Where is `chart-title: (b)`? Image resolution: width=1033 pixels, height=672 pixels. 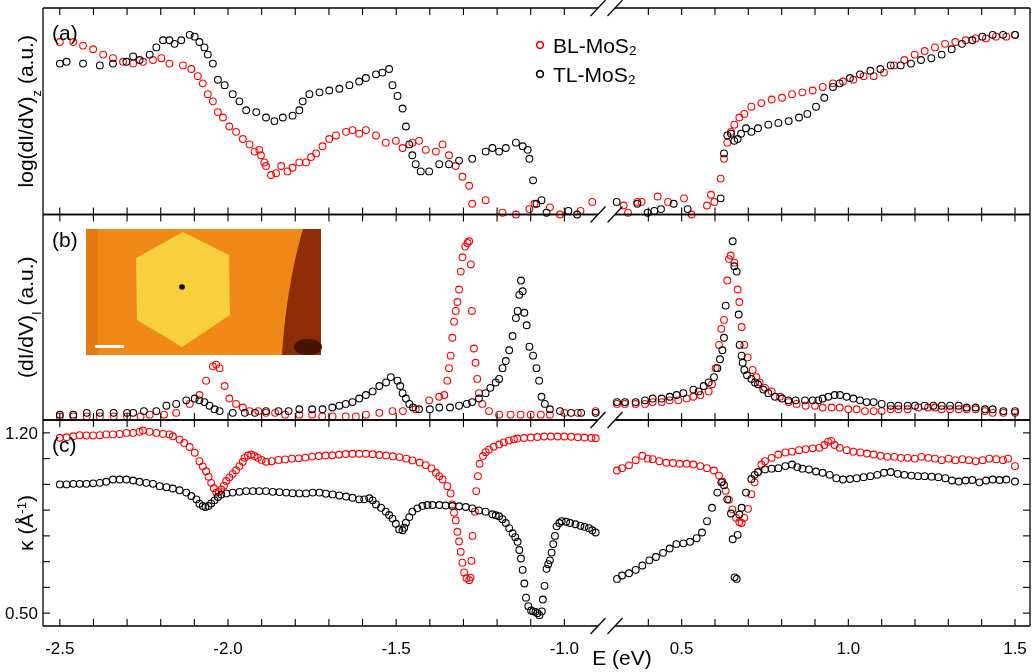
chart-title: (b) is located at coordinates (65, 239).